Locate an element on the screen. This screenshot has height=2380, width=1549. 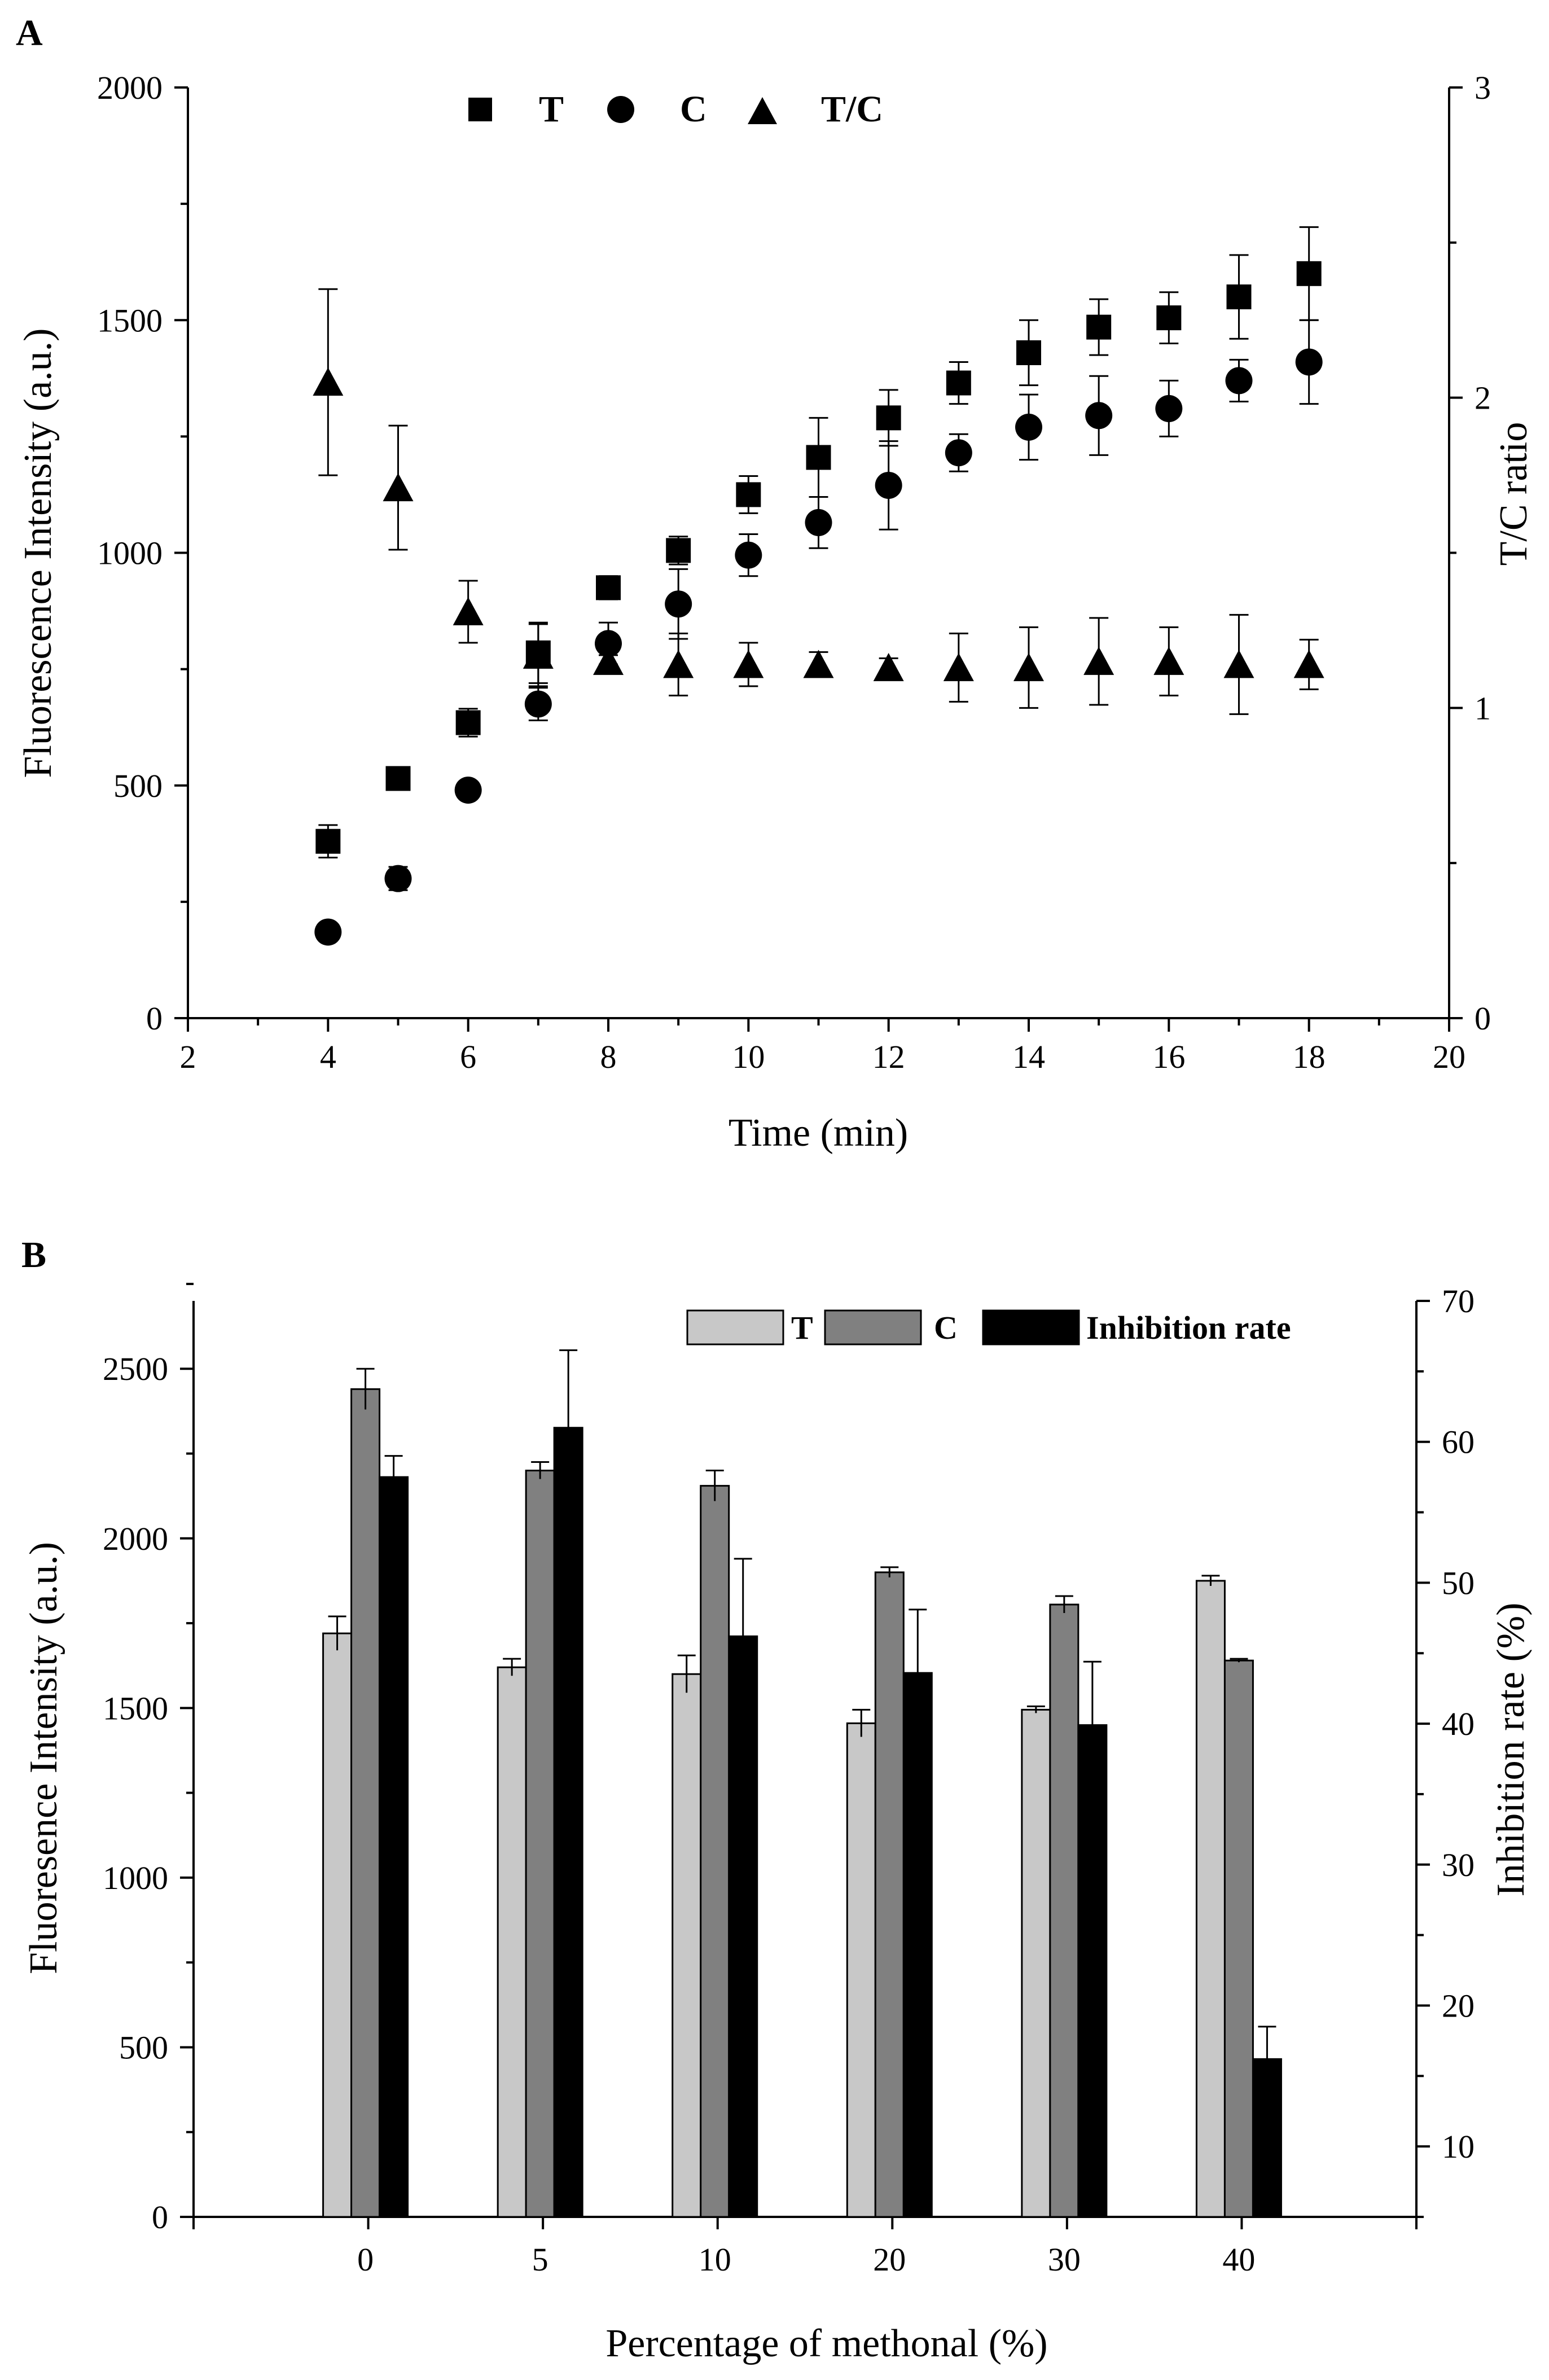
panel-a-legend: T C T/C is located at coordinates (675, 109).